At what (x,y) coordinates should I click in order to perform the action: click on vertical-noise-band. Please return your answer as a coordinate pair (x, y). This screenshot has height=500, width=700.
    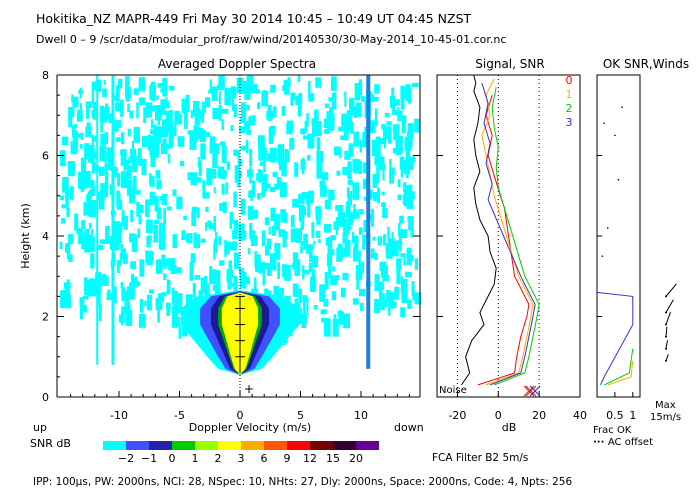
    Looking at the image, I should click on (113, 220).